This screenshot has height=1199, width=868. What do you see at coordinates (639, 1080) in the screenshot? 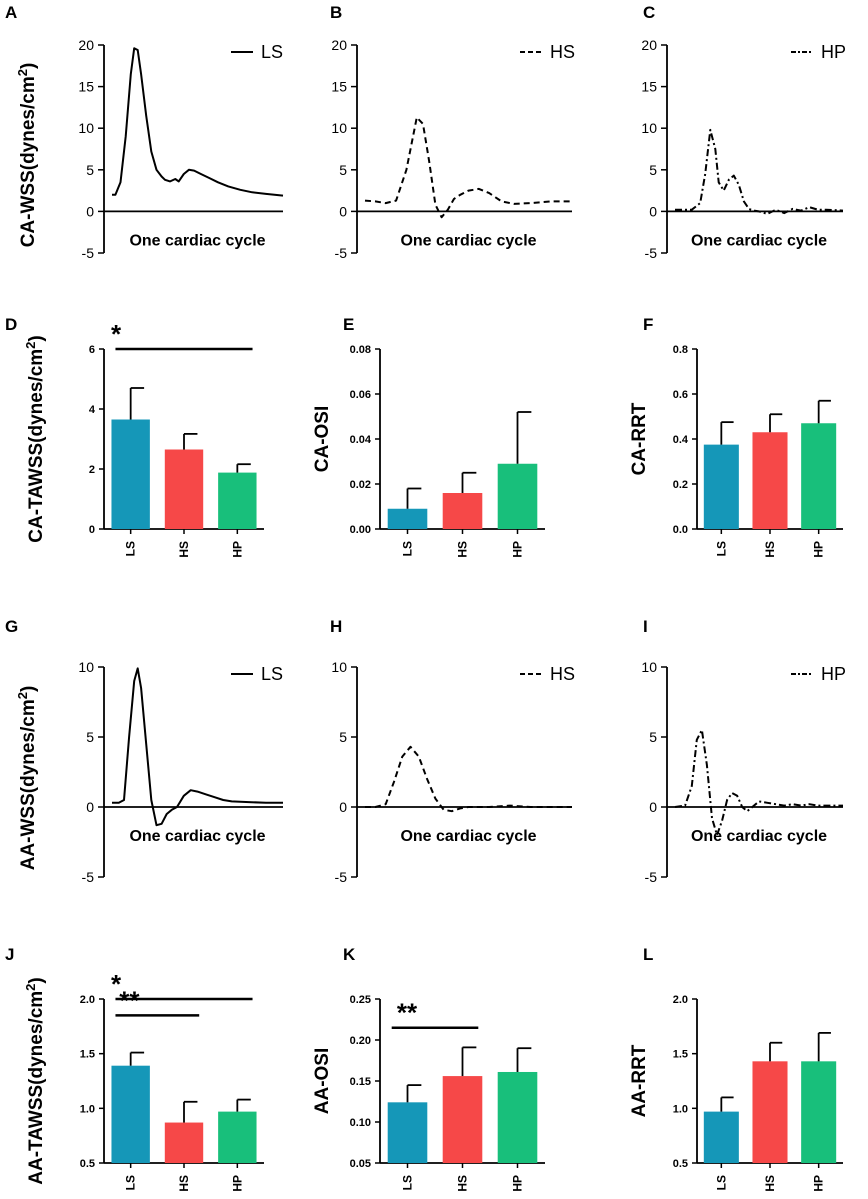
I see `y-axis-label: AA-RRT` at bounding box center [639, 1080].